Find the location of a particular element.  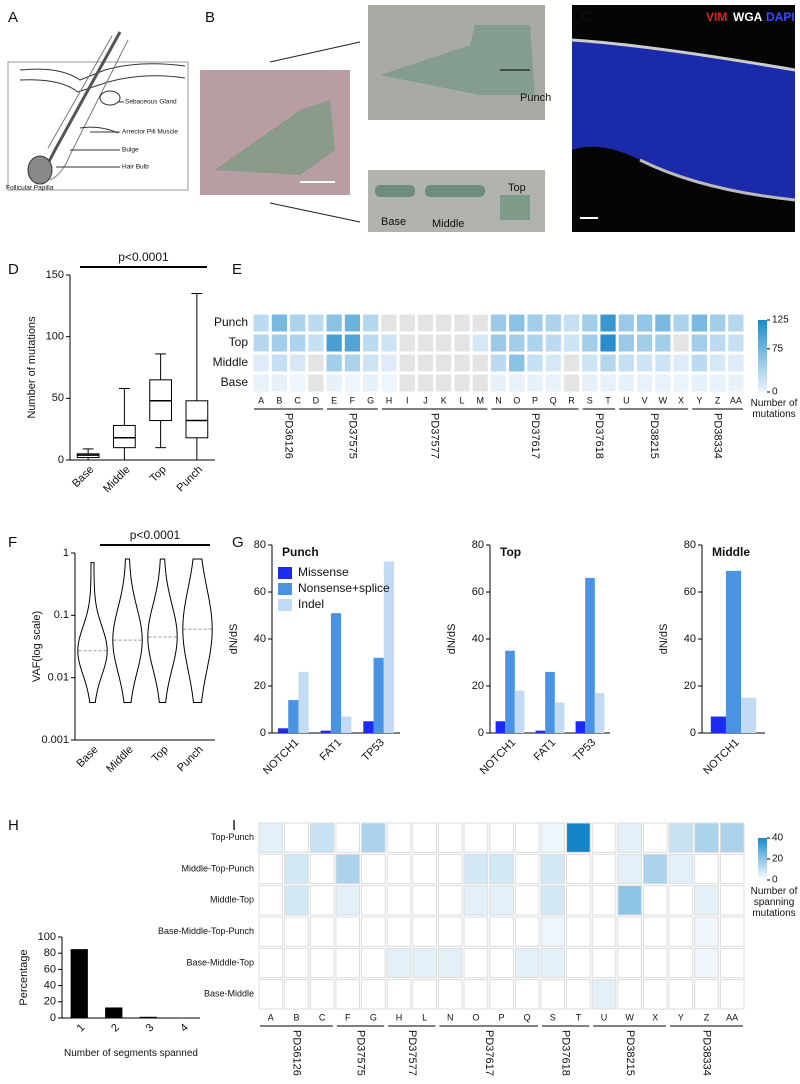

column-label: J is located at coordinates (425, 400).